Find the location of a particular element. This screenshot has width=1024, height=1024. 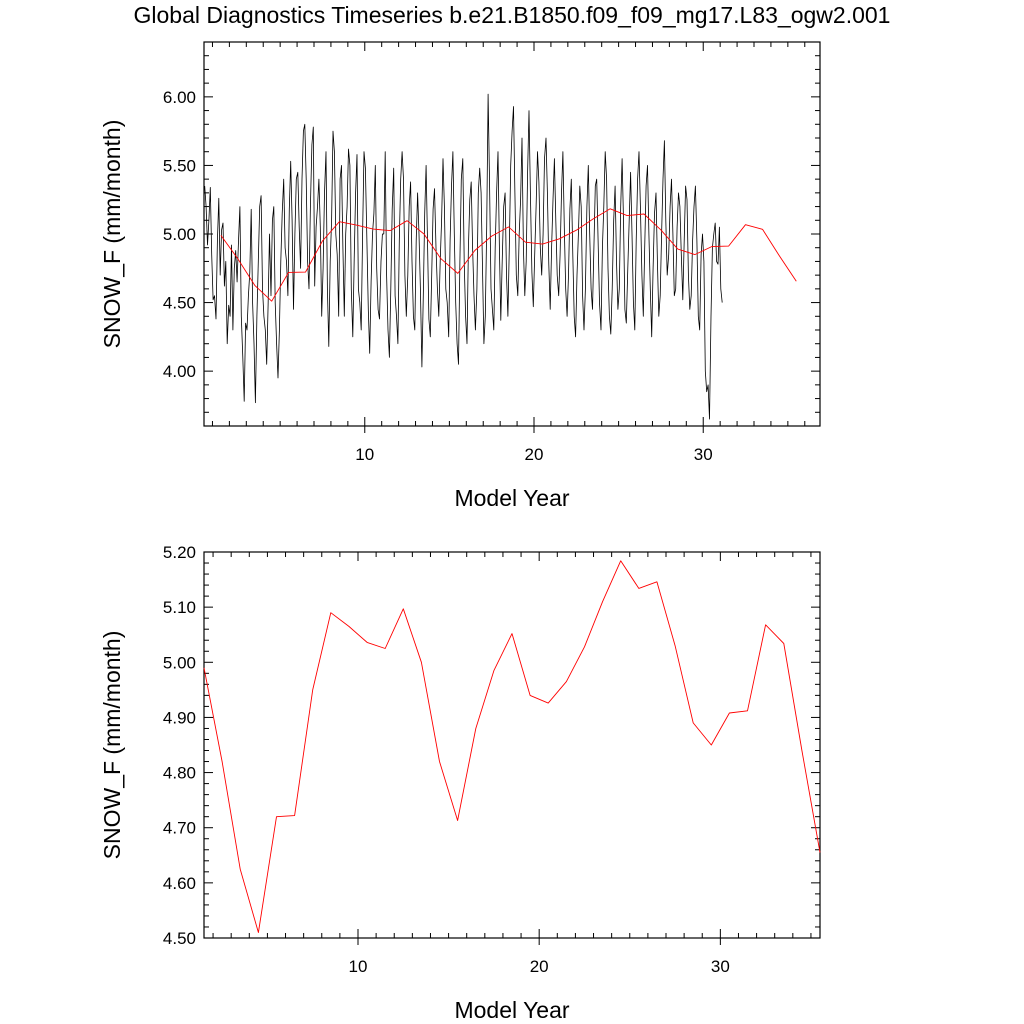

y-tick-label-bottom: 4.80 is located at coordinates (179, 773).